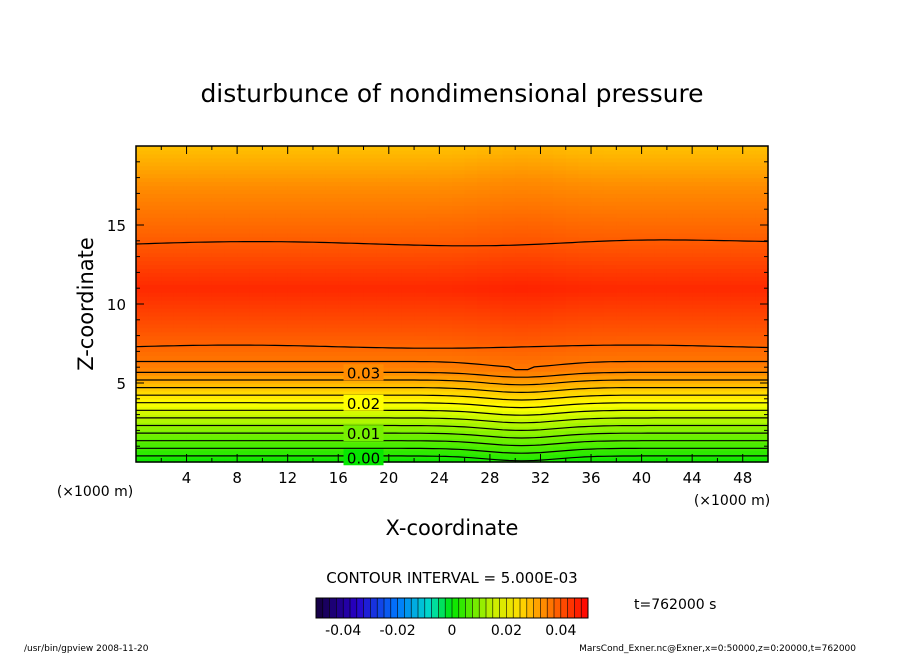 The width and height of the screenshot is (904, 654). I want to click on contour-line, so click(452, 443).